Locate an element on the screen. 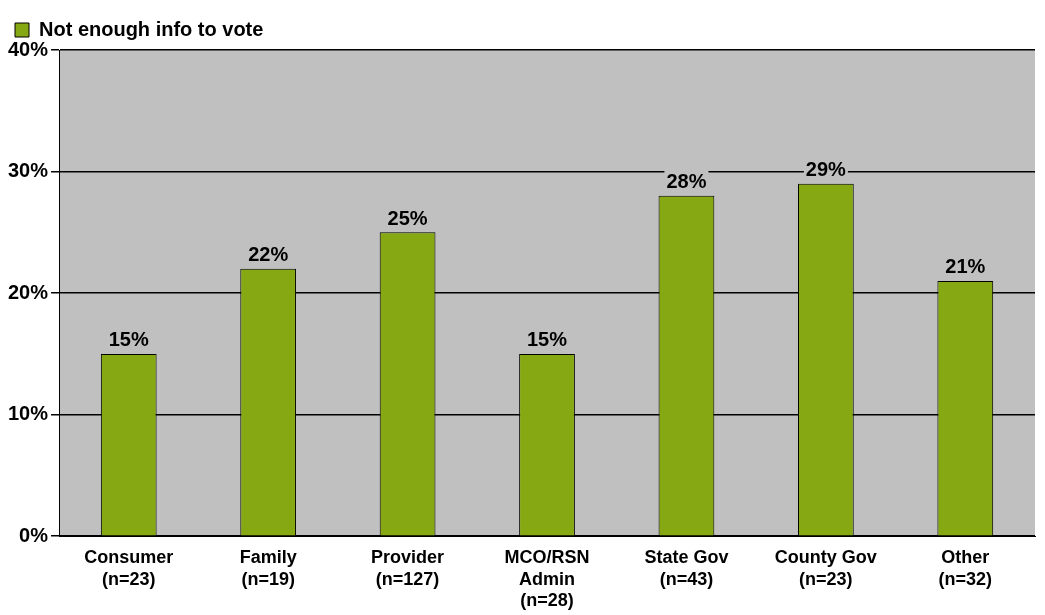  x-tick-label: State Gov (n=43) is located at coordinates (686, 567).